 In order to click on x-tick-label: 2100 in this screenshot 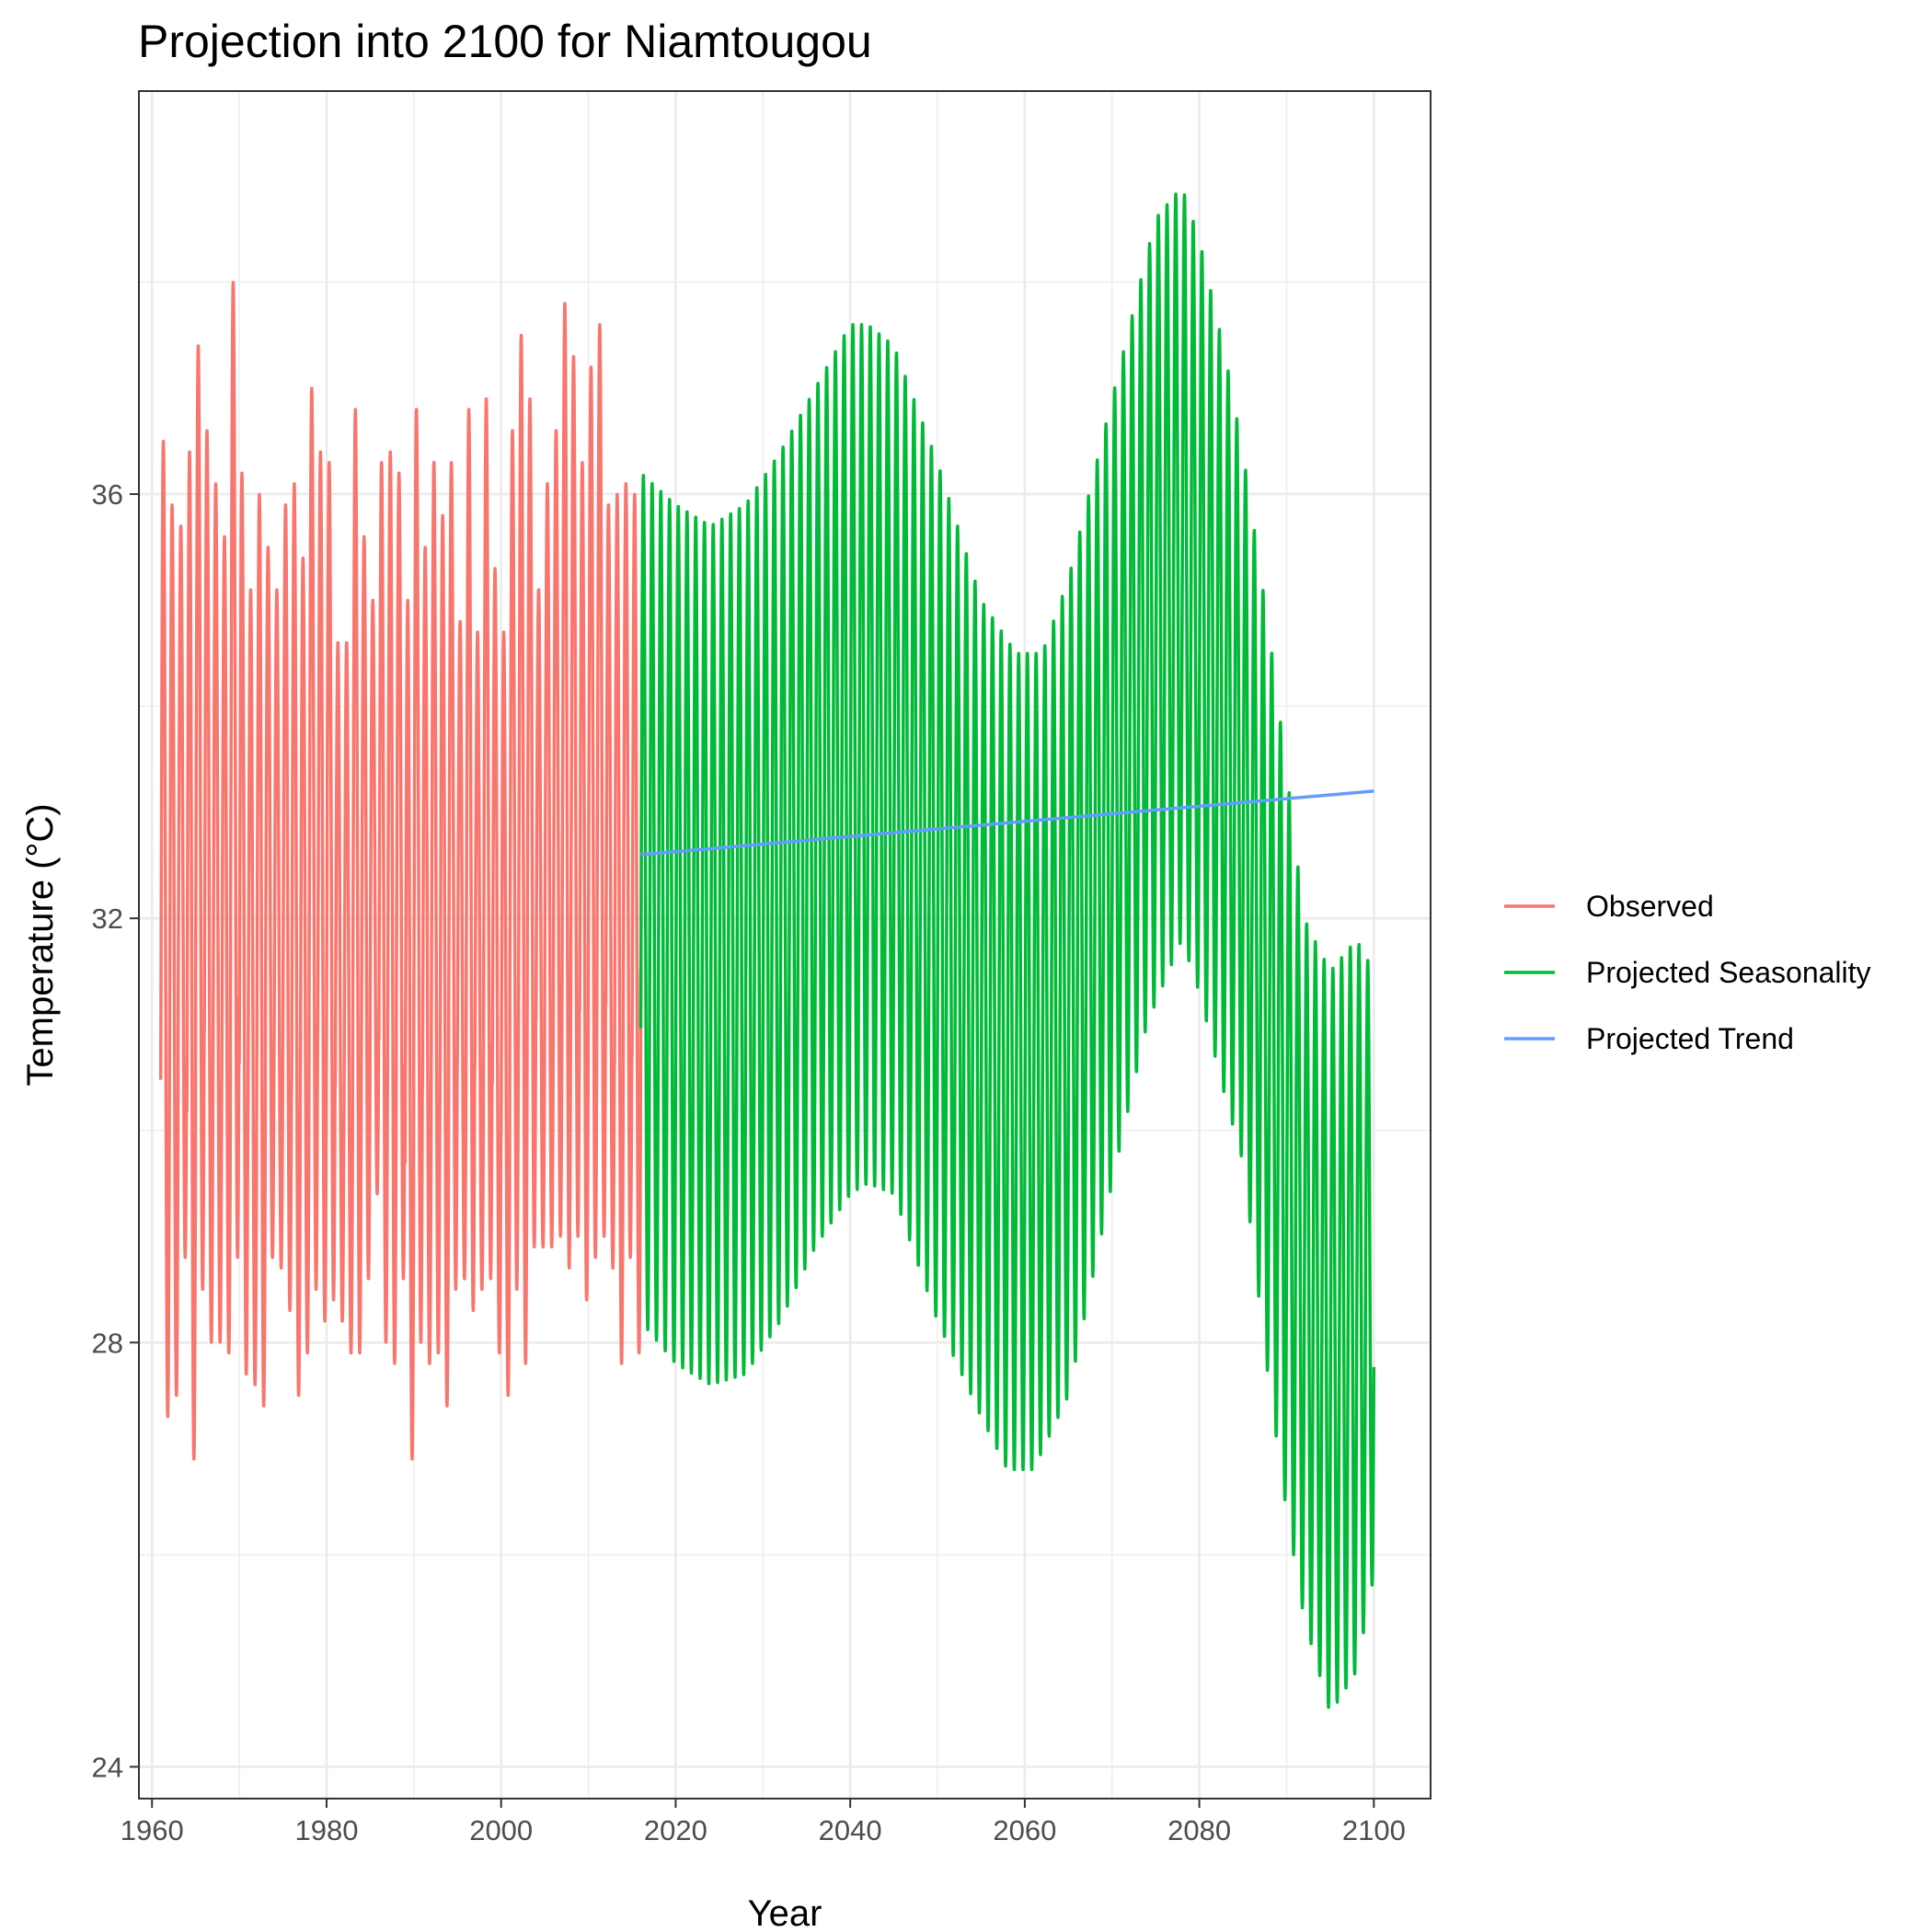, I will do `click(1374, 1830)`.